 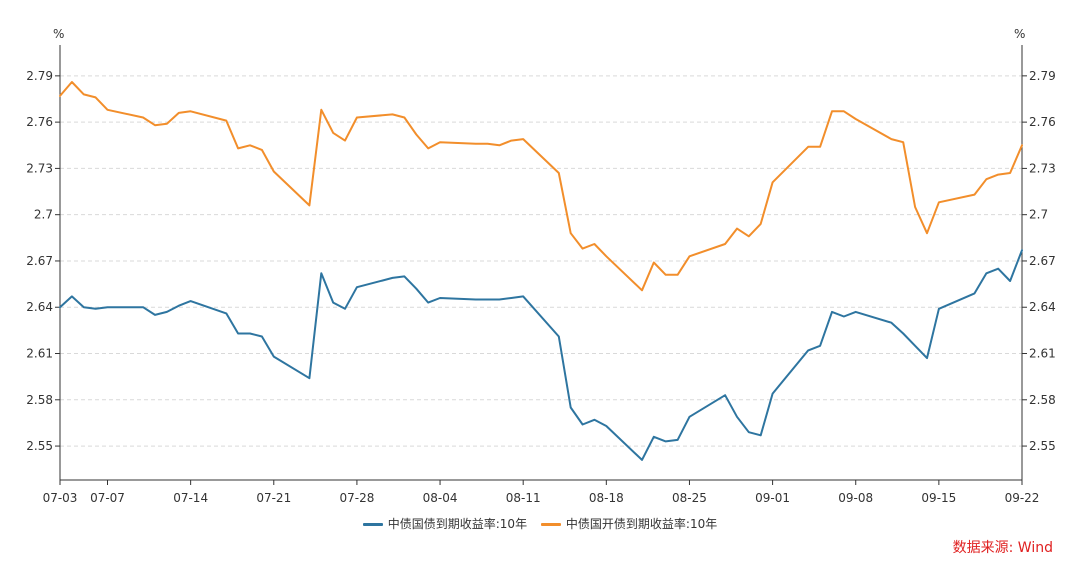 I want to click on y-tick-label-right: 2.7, so click(x=1038, y=215).